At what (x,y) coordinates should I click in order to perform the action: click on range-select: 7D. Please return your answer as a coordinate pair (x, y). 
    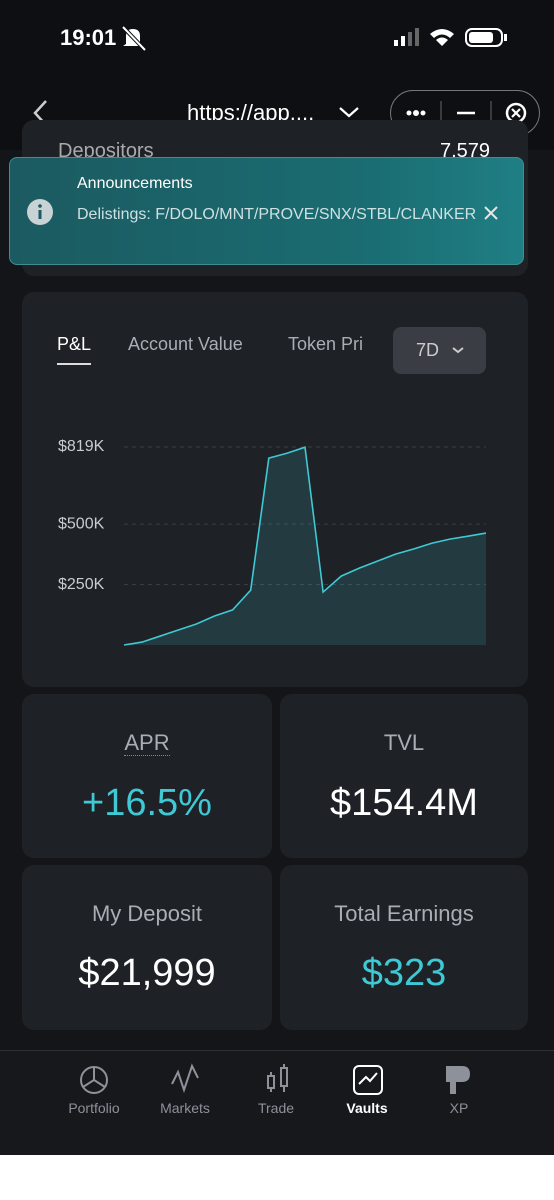
    Looking at the image, I should click on (439, 350).